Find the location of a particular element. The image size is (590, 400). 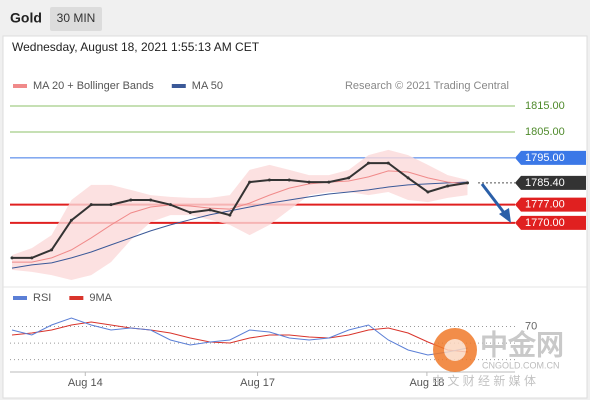

watermark-logo-inner is located at coordinates (455, 350).